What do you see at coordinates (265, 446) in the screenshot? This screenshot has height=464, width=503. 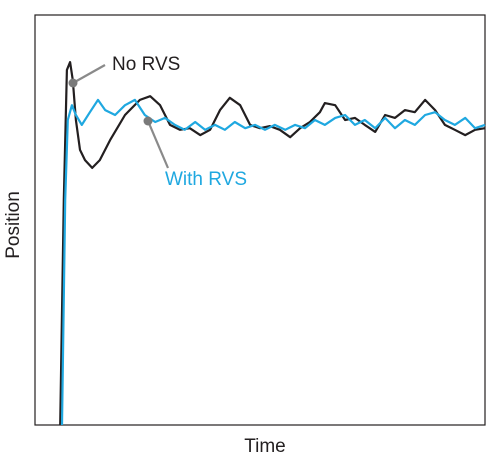 I see `x-axis-label: Time` at bounding box center [265, 446].